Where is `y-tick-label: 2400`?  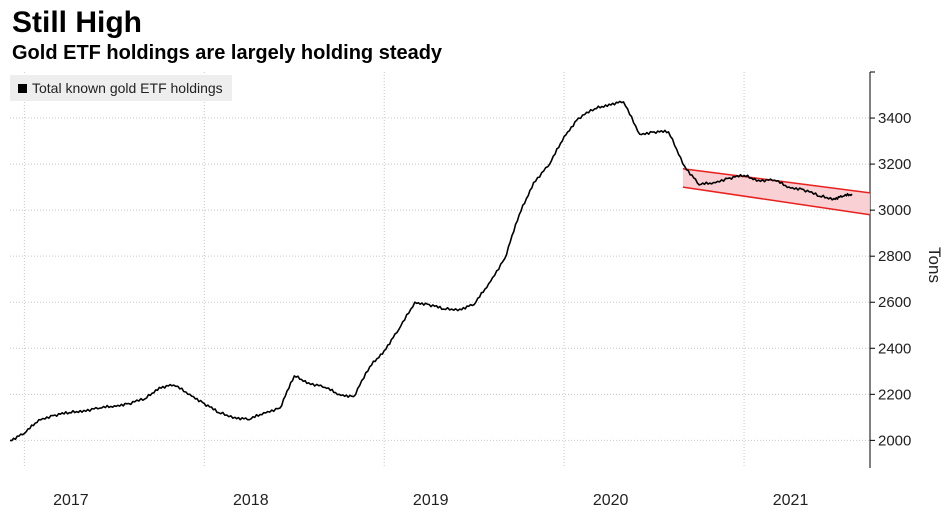
y-tick-label: 2400 is located at coordinates (894, 348).